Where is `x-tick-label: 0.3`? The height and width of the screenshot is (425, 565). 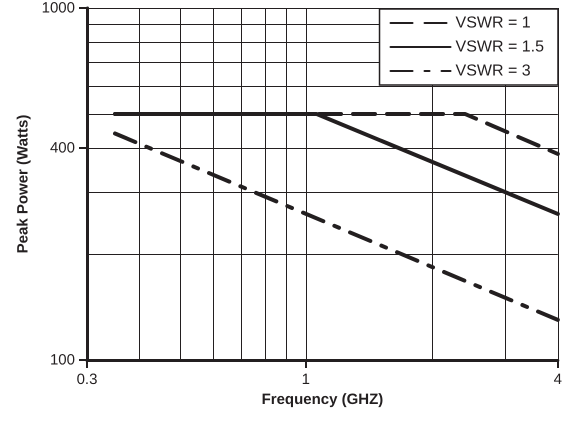
x-tick-label: 0.3 is located at coordinates (87, 379).